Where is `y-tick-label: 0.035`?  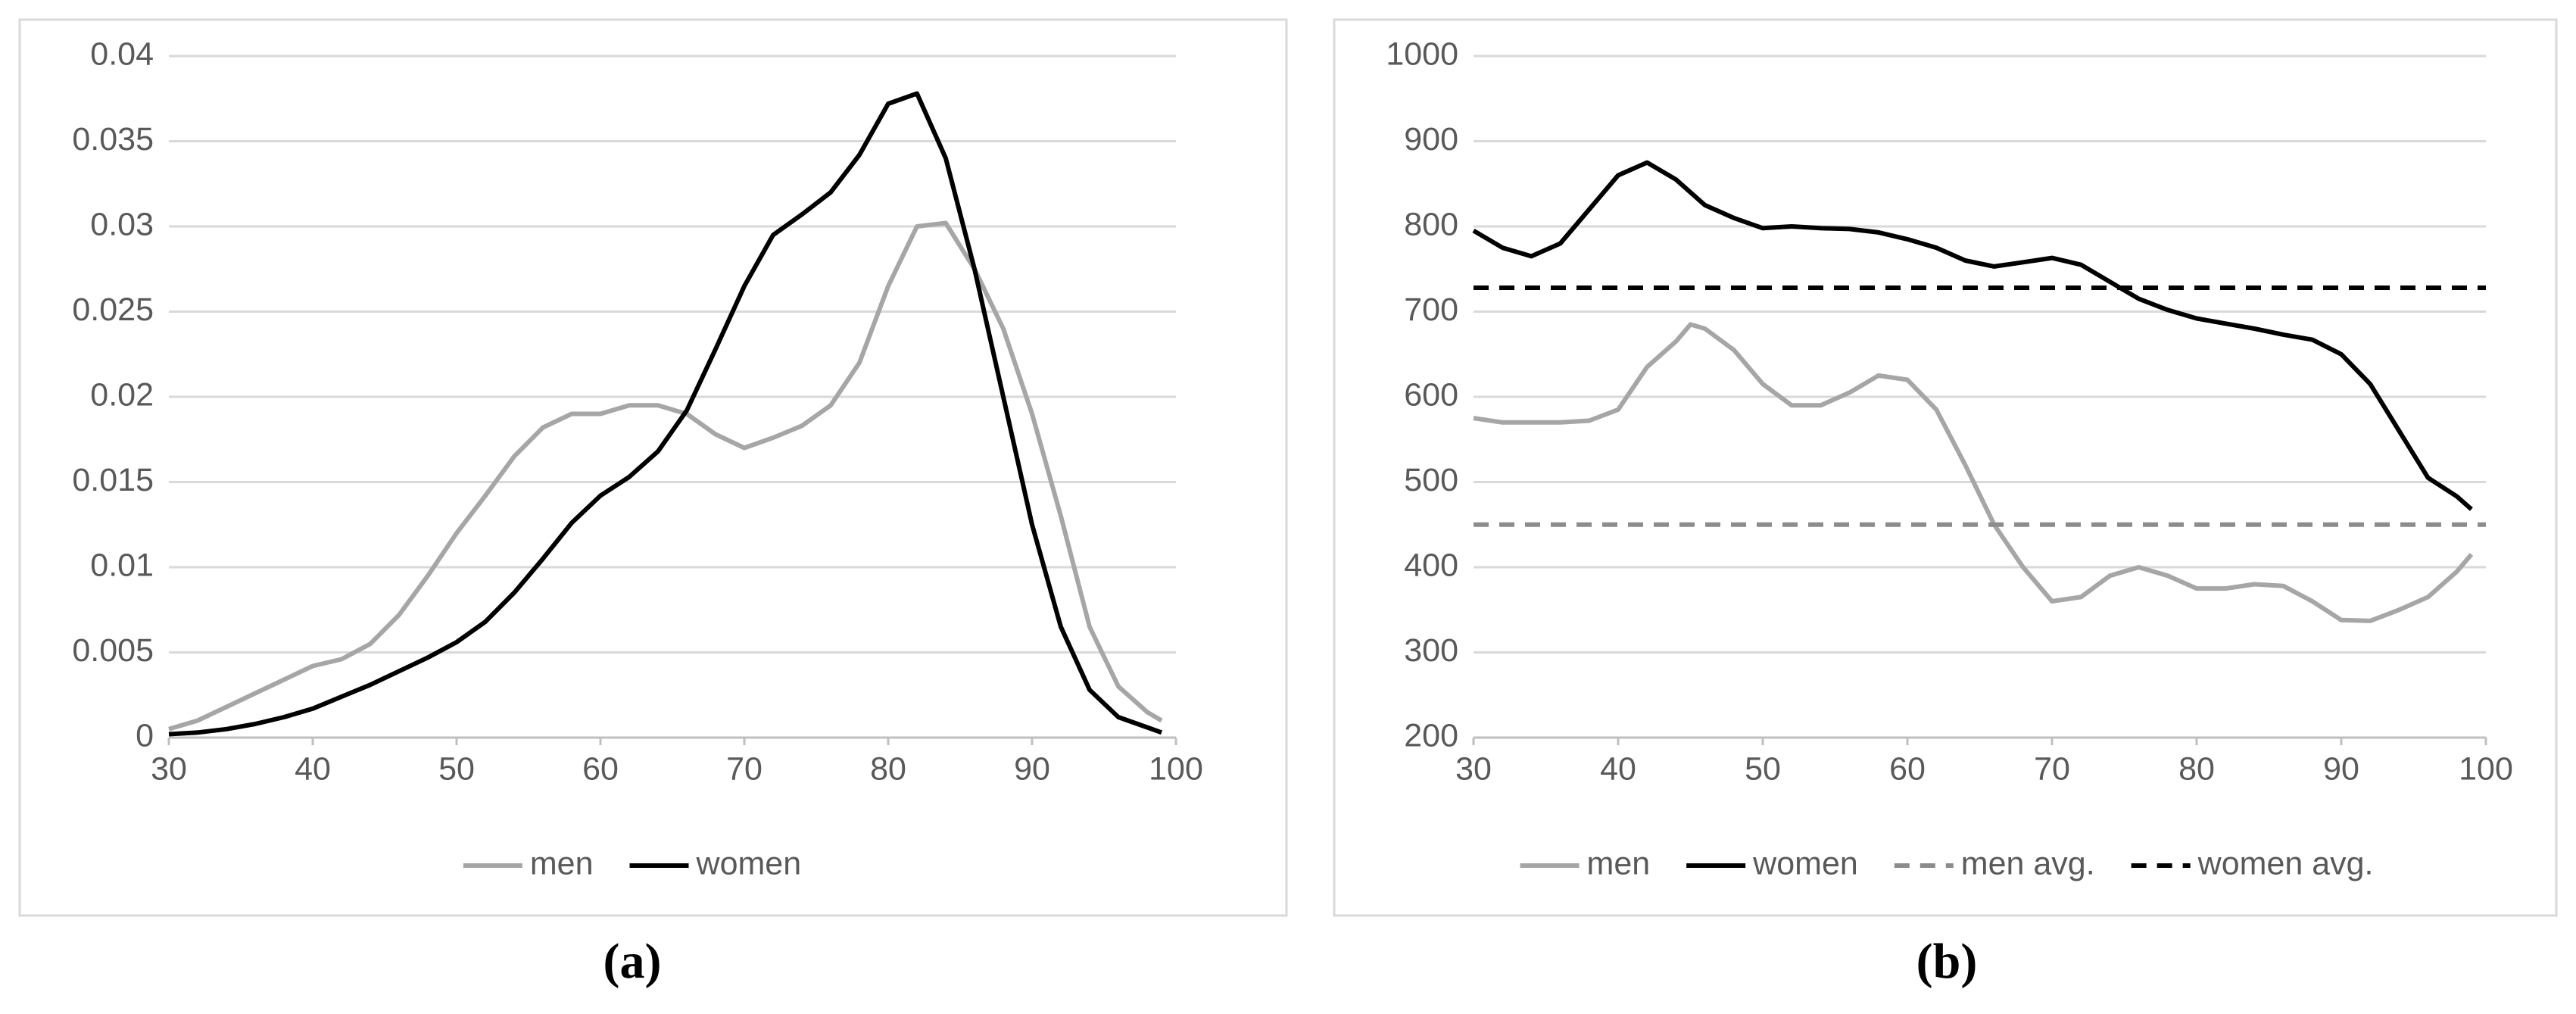
y-tick-label: 0.035 is located at coordinates (113, 139).